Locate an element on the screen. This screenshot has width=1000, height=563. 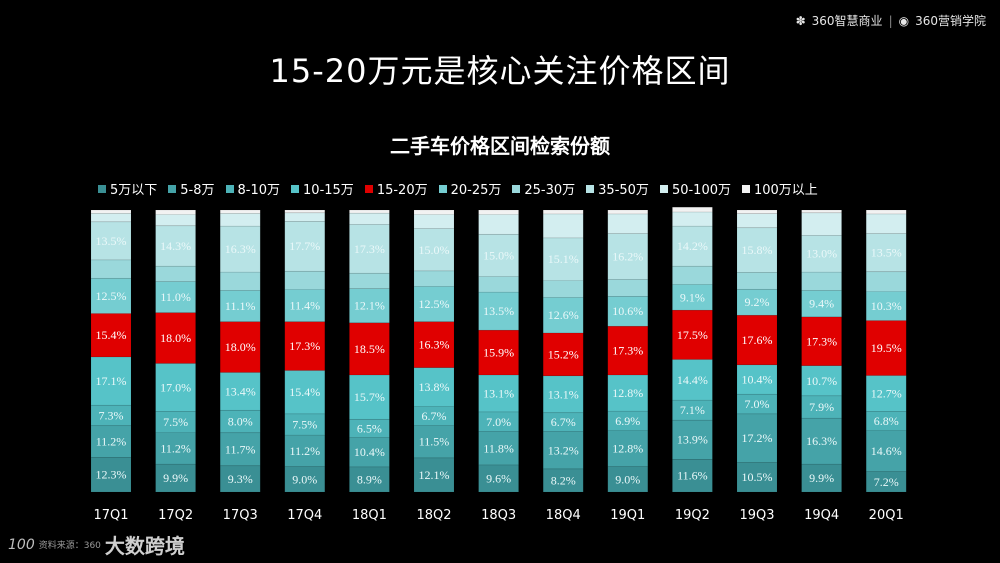
data-label: 15.1% is located at coordinates (563, 259).